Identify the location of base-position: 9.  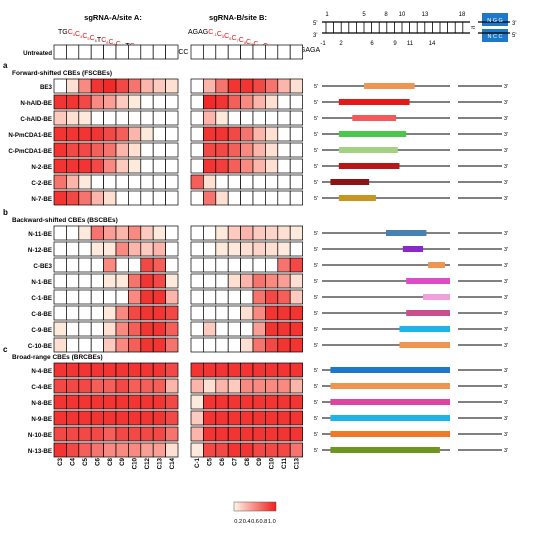
(115, 44).